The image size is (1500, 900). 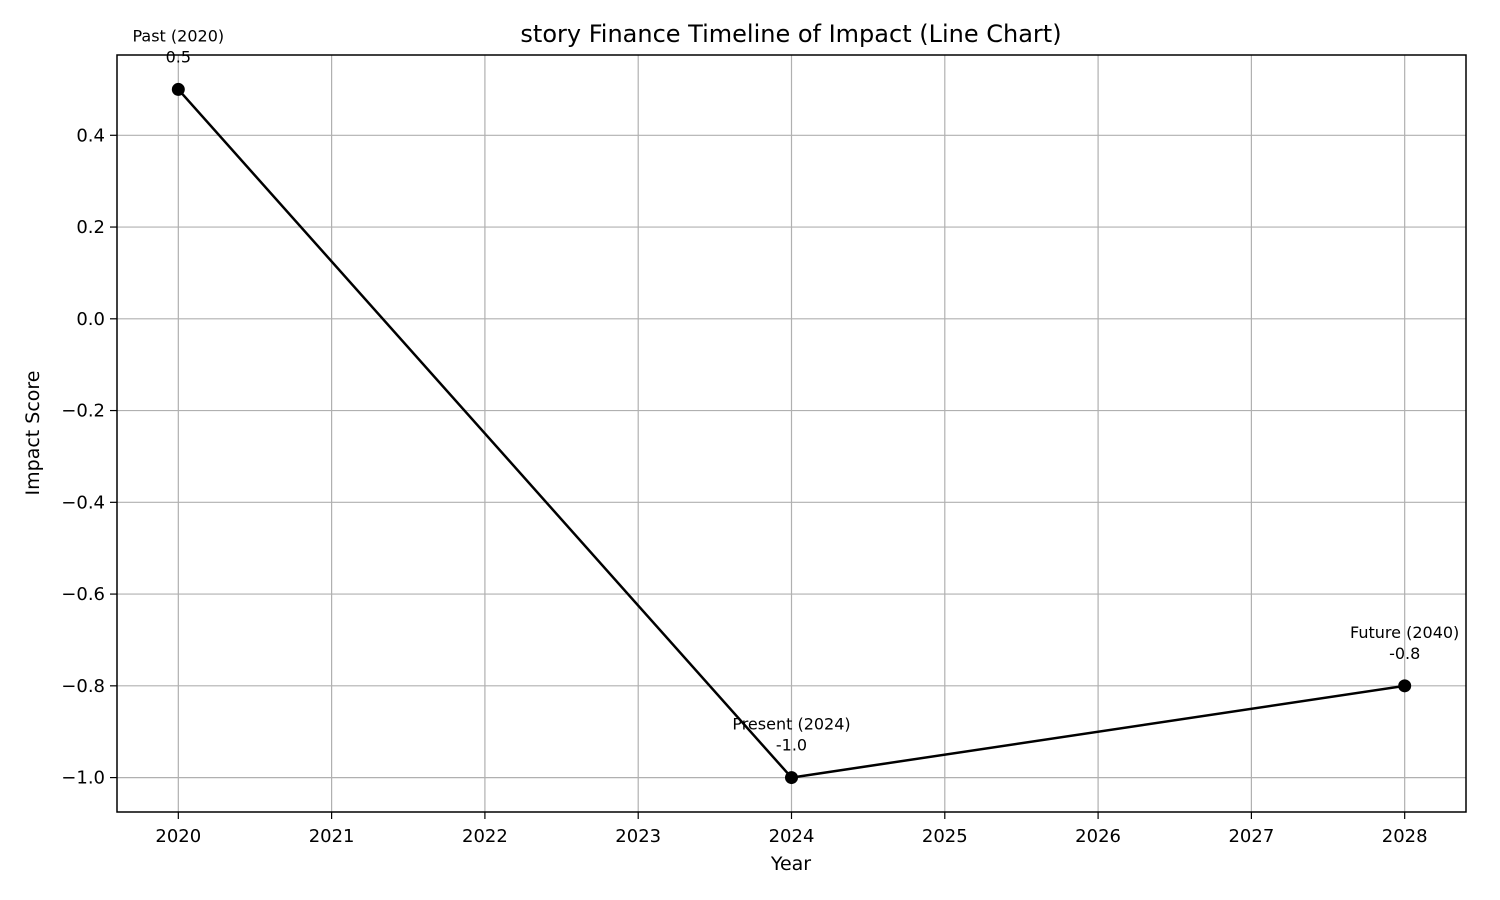 I want to click on x-tick-label: 2028, so click(x=1405, y=836).